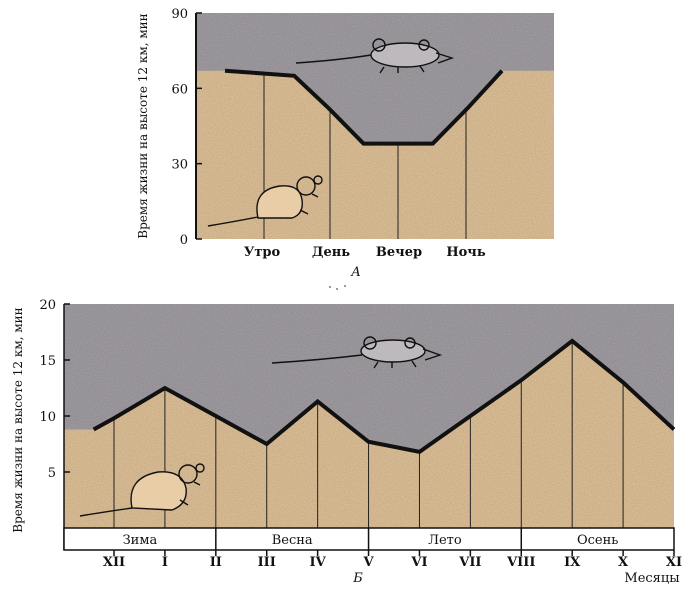 Image resolution: width=688 pixels, height=592 pixels. I want to click on chart-b-y-ticks: 5 10 15 20, so click(54, 389).